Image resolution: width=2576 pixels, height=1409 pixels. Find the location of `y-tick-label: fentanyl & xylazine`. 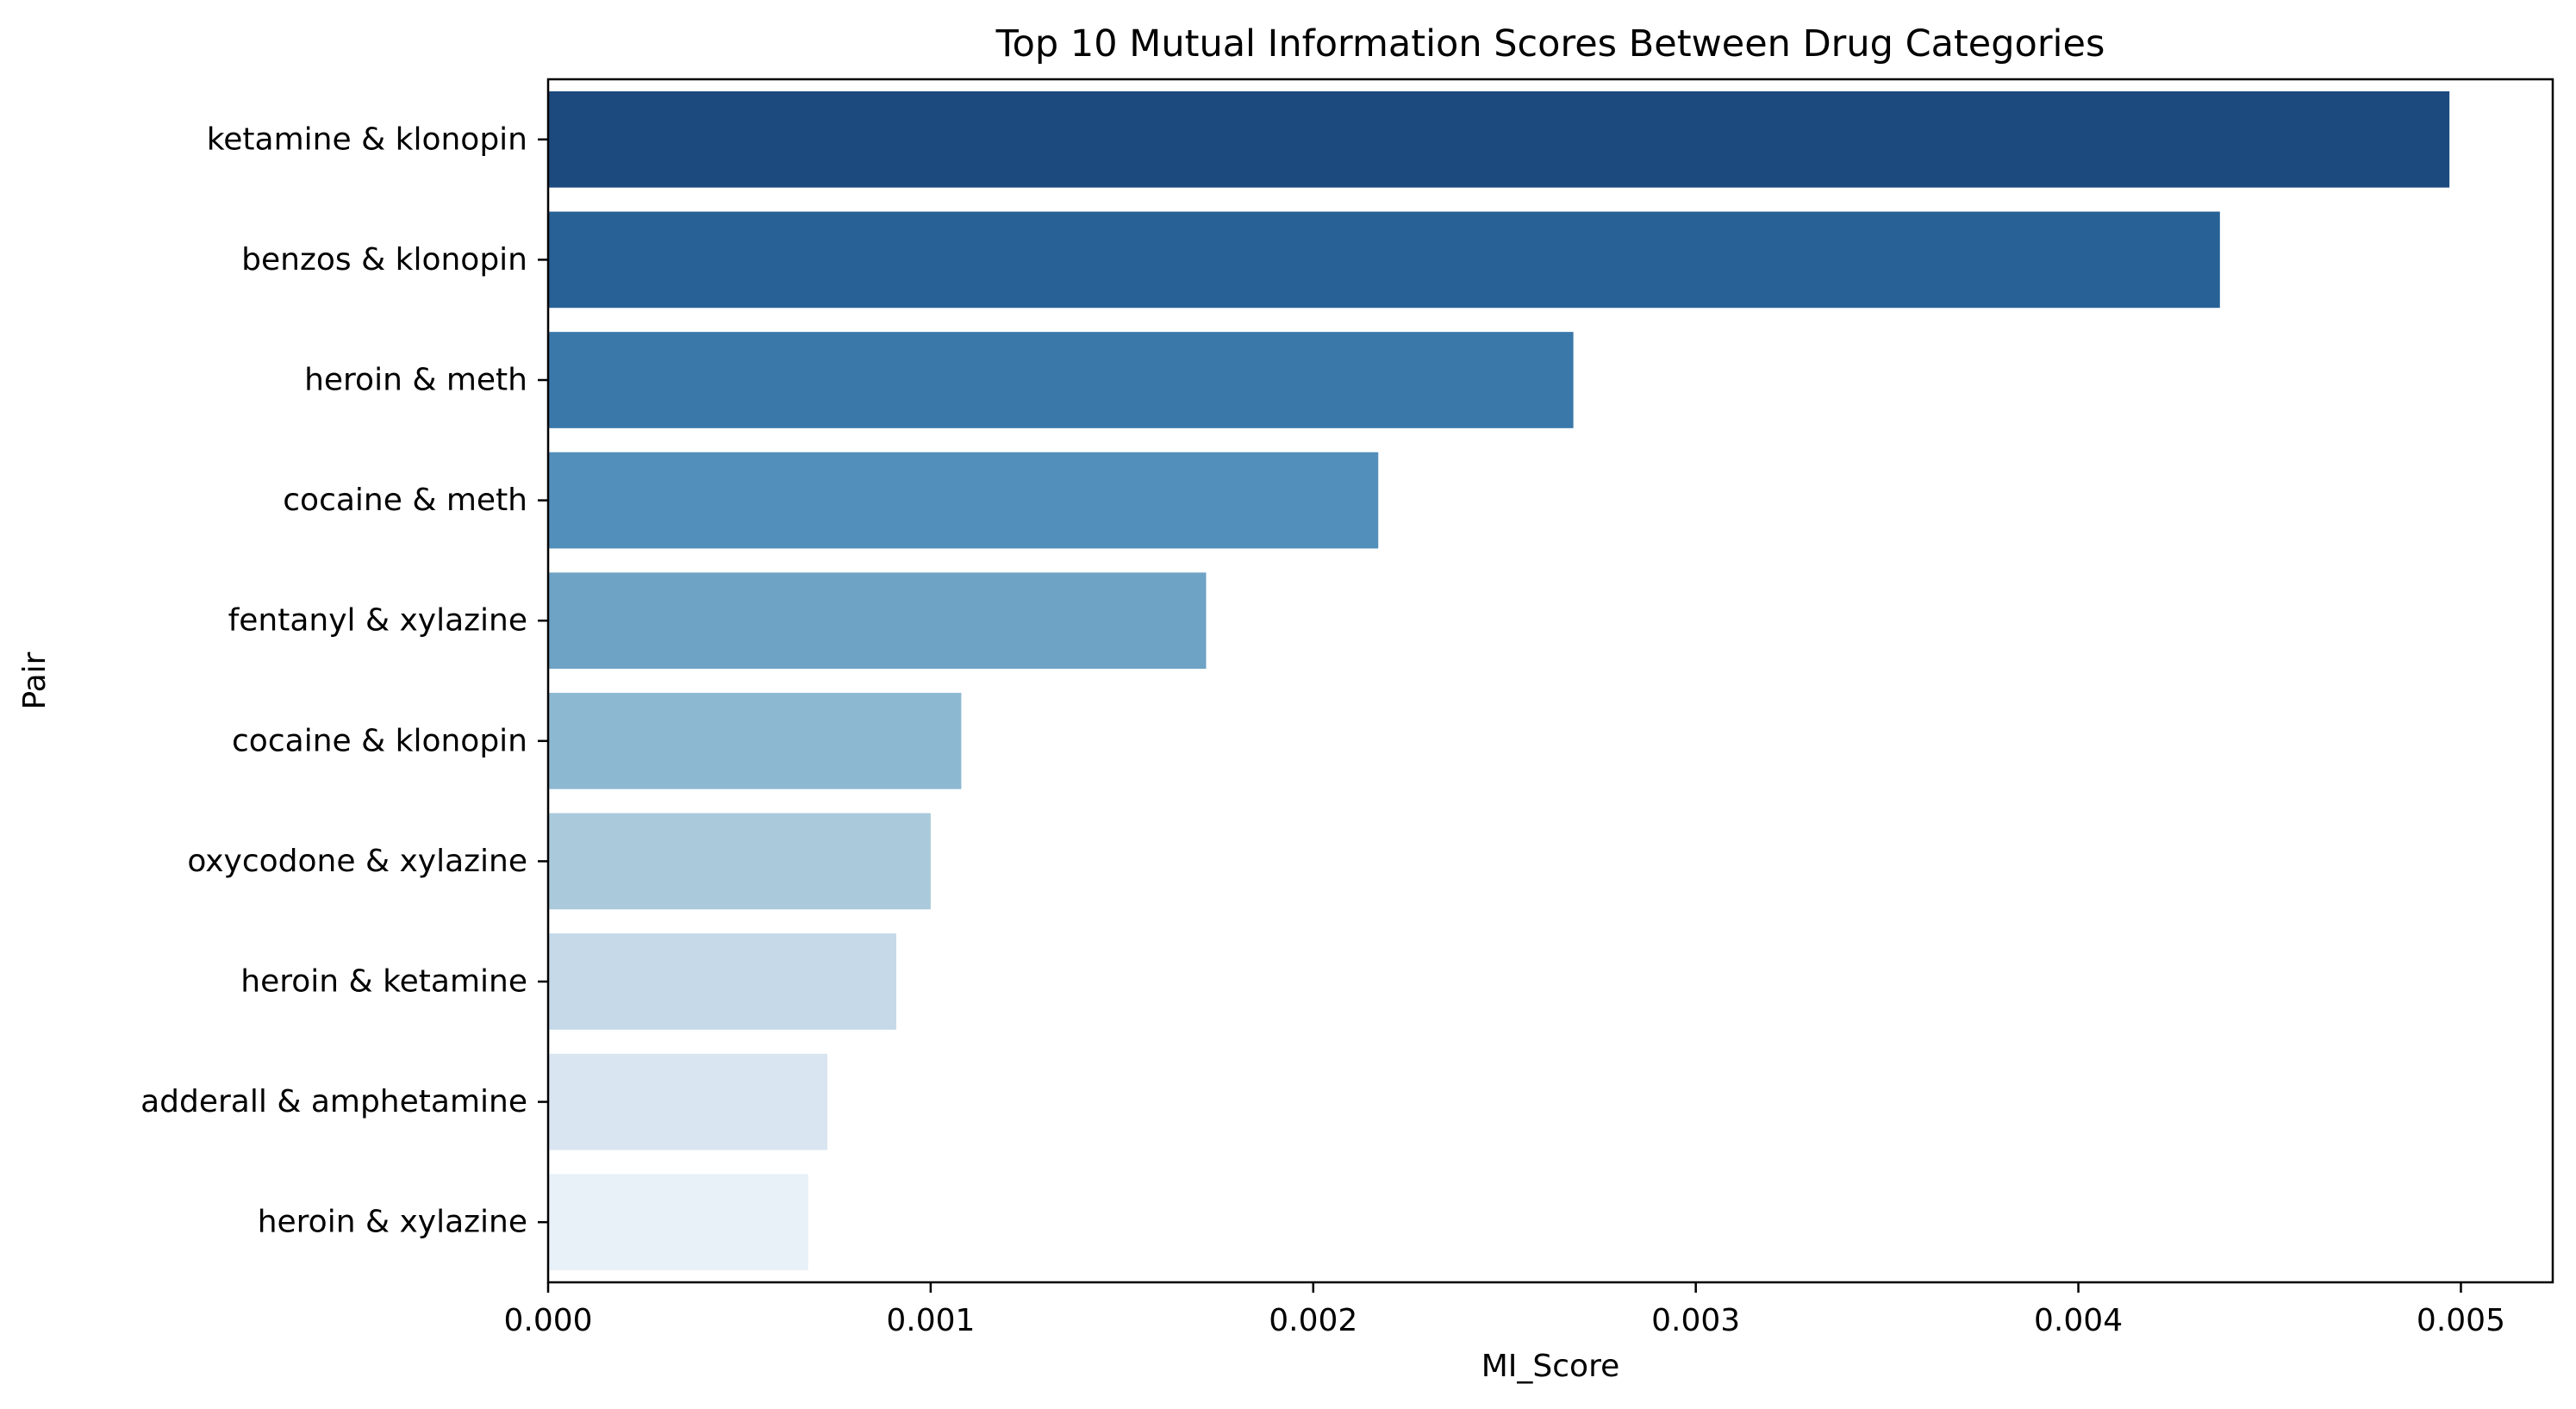

y-tick-label: fentanyl & xylazine is located at coordinates (377, 621).